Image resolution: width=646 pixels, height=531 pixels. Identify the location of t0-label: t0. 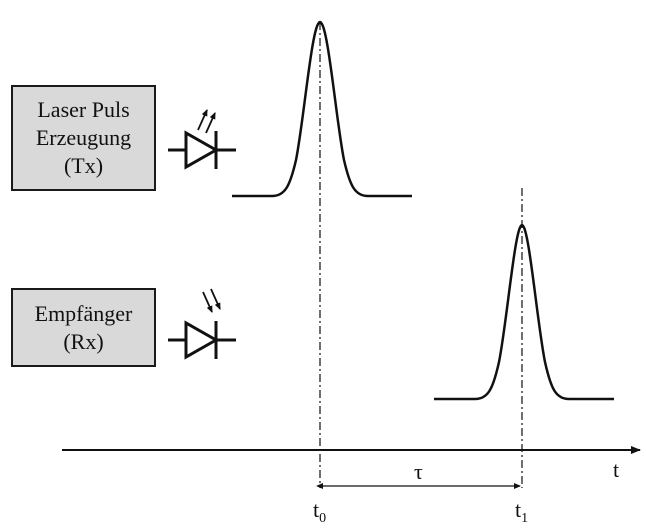
(320, 511).